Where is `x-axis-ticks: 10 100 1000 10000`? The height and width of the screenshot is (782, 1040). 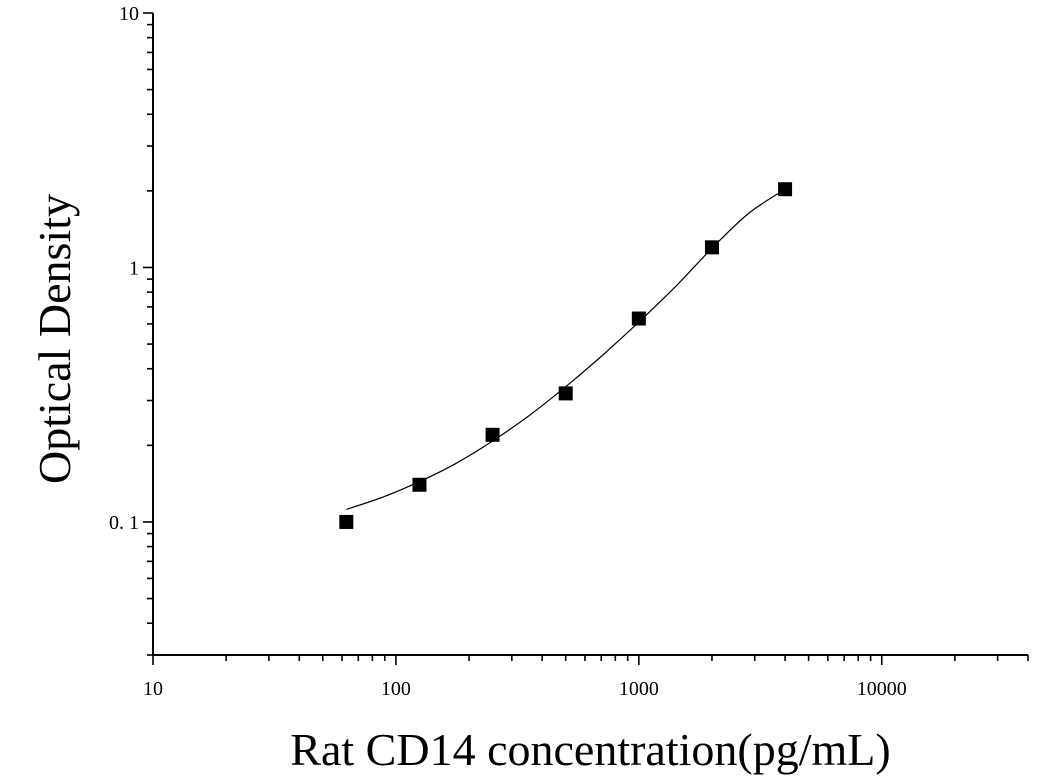
x-axis-ticks: 10 100 1000 10000 is located at coordinates (586, 677).